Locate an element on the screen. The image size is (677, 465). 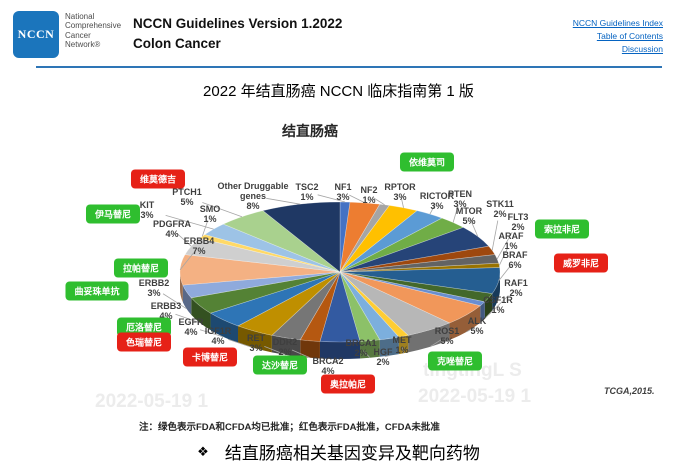
pie-slice-label: BRCA2 4% is located at coordinates (328, 365).